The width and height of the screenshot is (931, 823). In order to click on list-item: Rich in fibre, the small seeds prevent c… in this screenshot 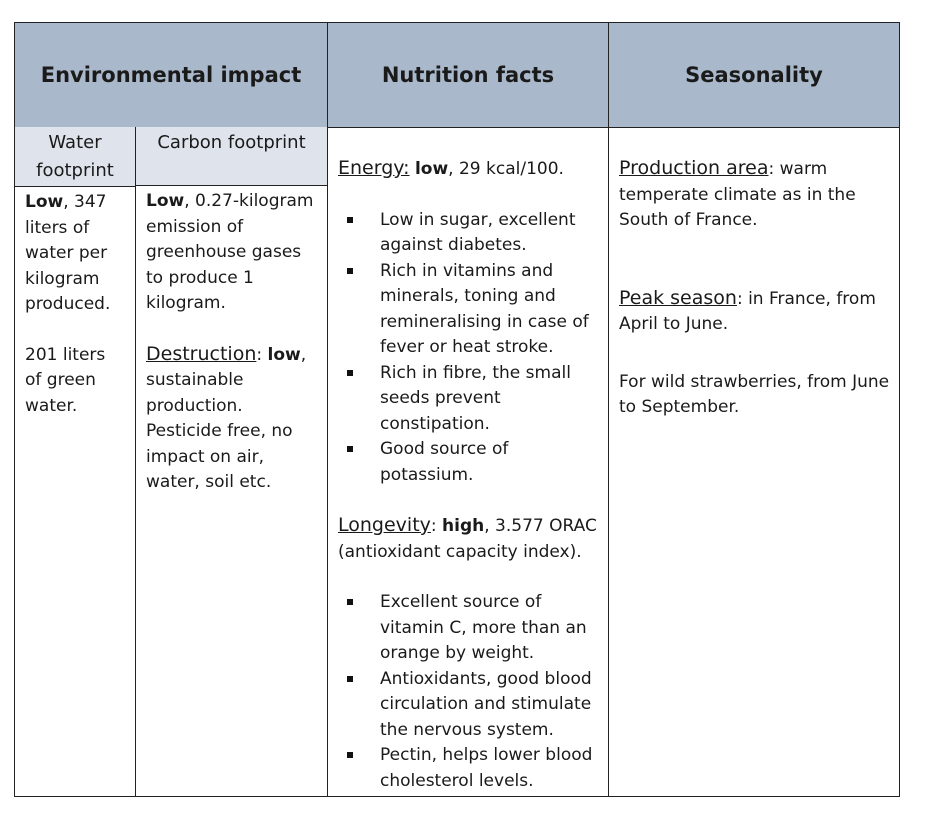, I will do `click(469, 399)`.